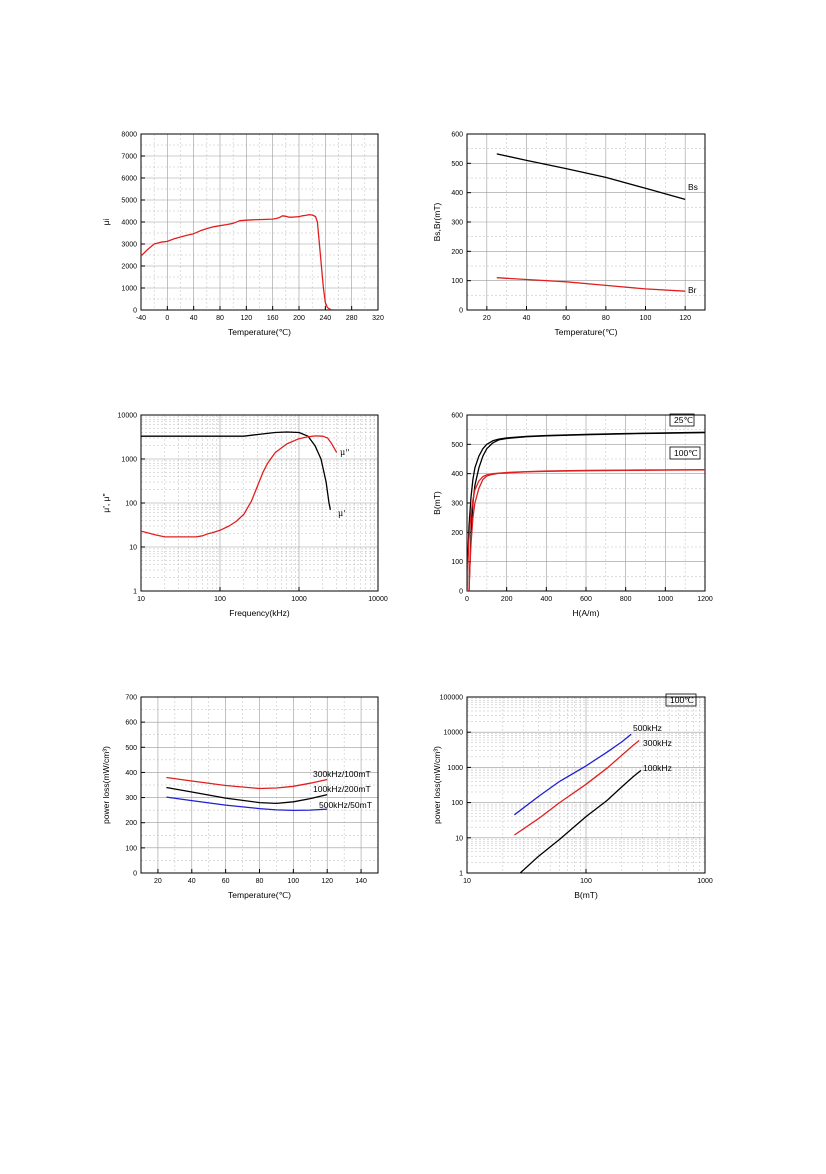  What do you see at coordinates (361, 881) in the screenshot?
I see `x-tick-label: 140` at bounding box center [361, 881].